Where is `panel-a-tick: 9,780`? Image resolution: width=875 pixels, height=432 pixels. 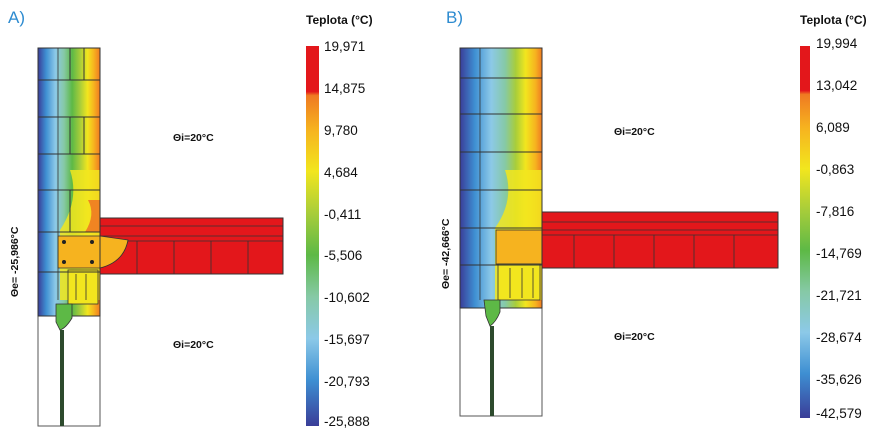
panel-a-tick: 9,780 is located at coordinates (341, 130).